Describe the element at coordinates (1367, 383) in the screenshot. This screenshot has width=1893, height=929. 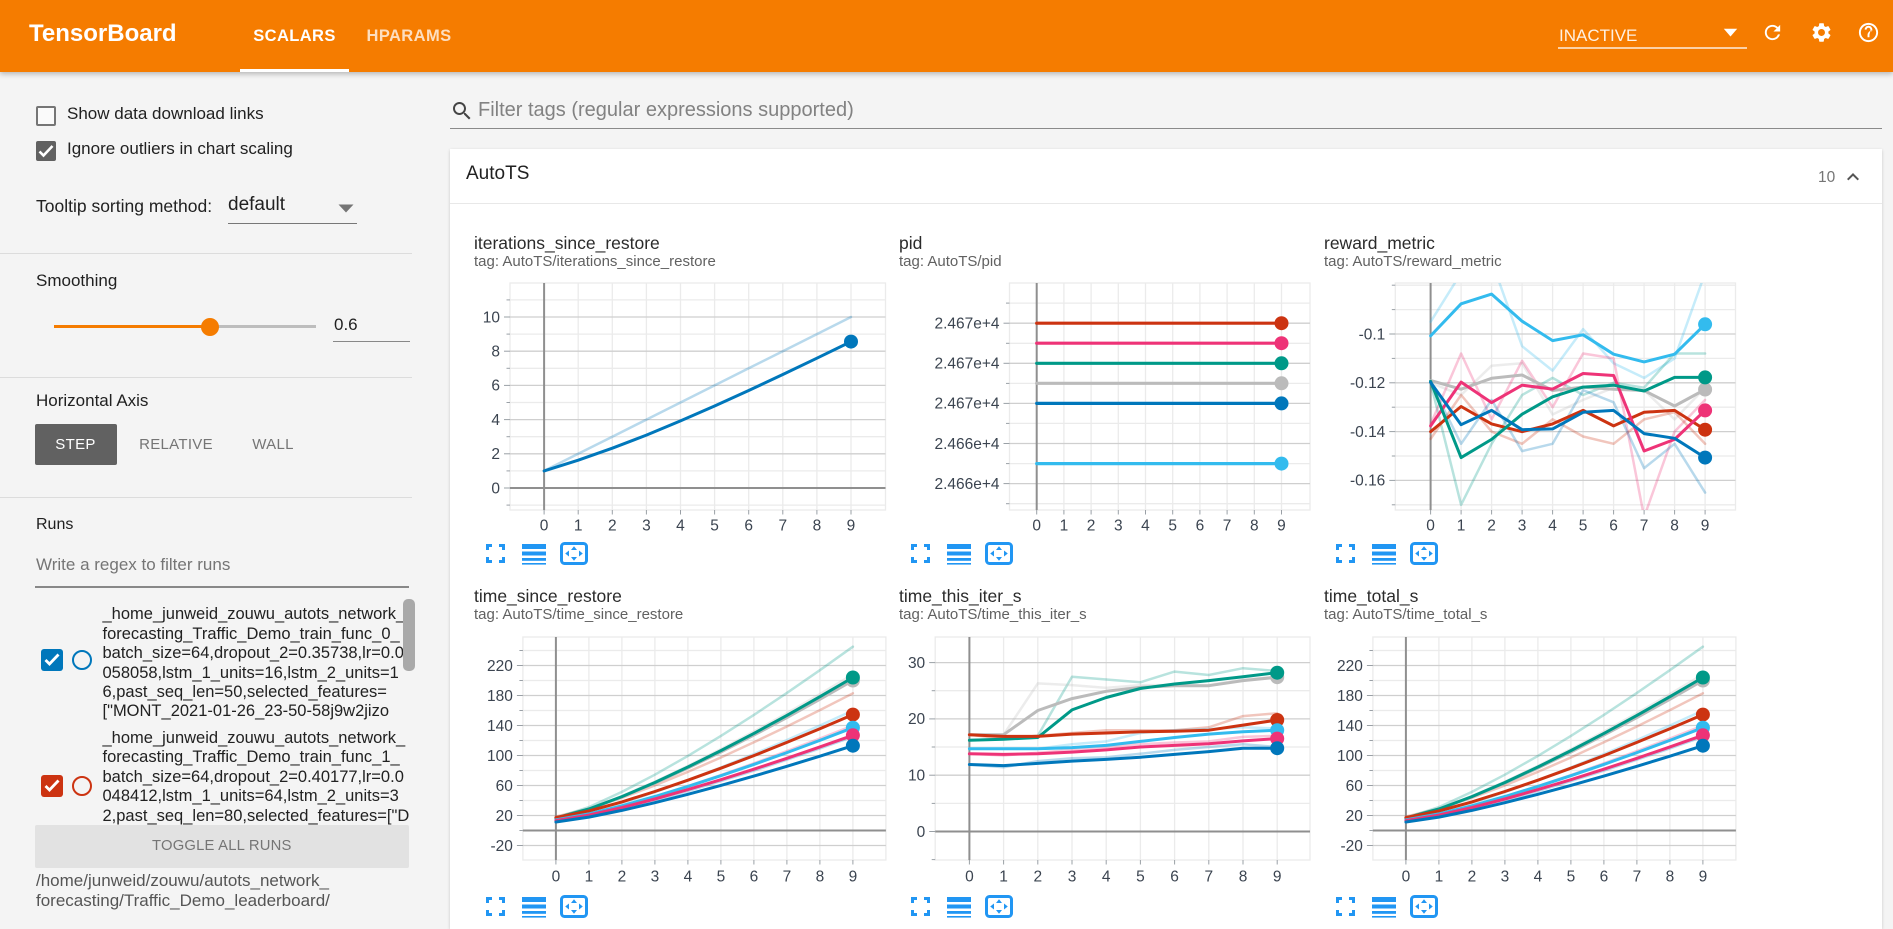
I see `svg-text: -0.12` at that location.